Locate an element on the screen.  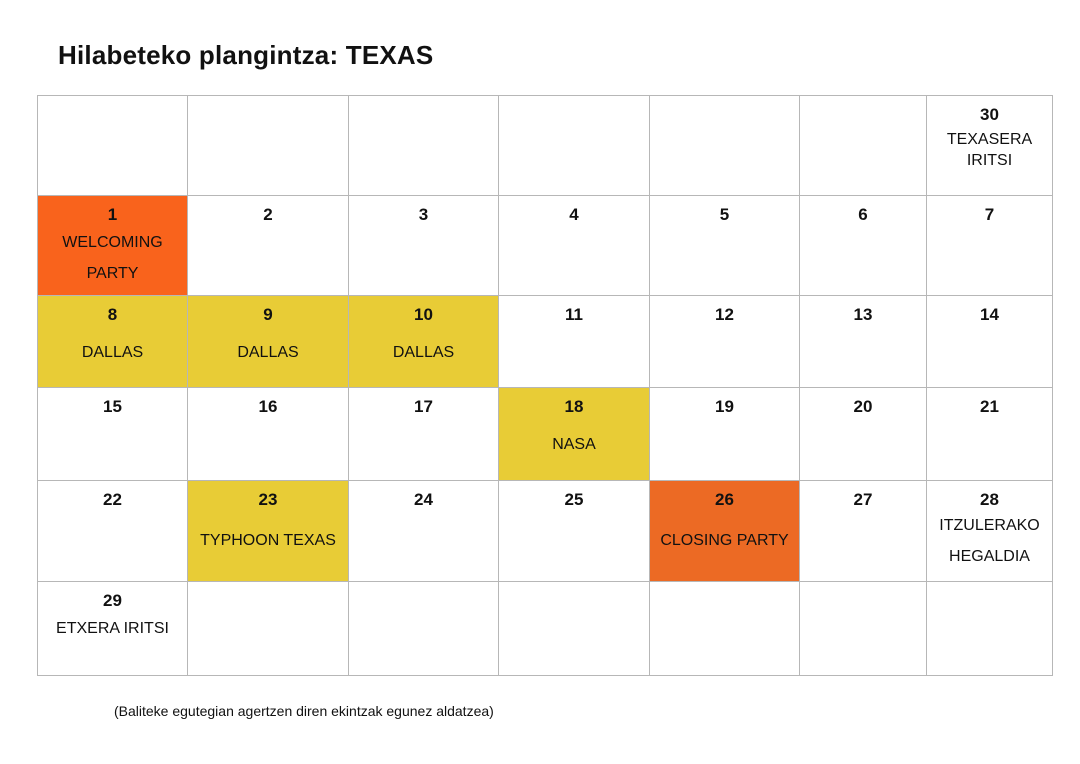
calendar-cell-day-26: 26 CLOSING PARTY is located at coordinates (724, 531).